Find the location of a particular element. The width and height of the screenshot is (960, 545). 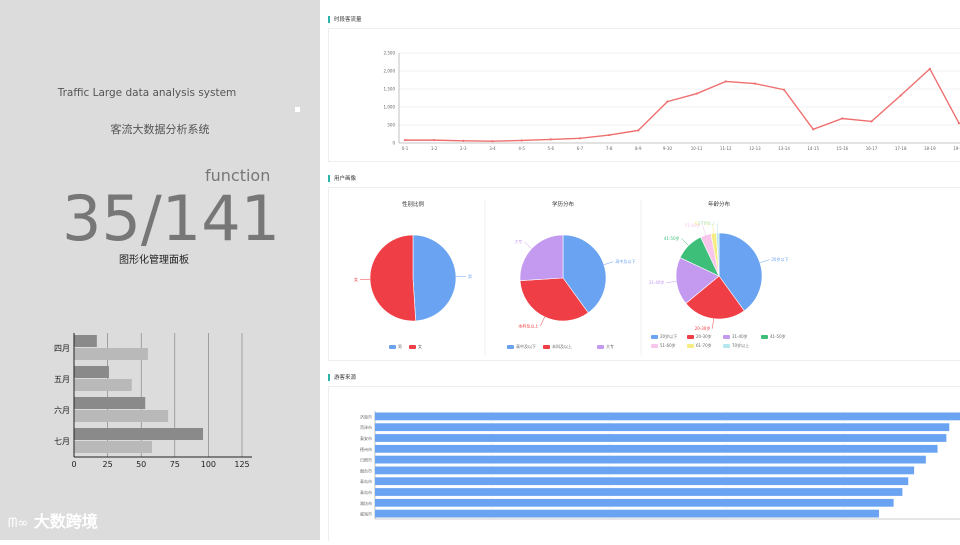

x-tick-label: 75 is located at coordinates (175, 464).